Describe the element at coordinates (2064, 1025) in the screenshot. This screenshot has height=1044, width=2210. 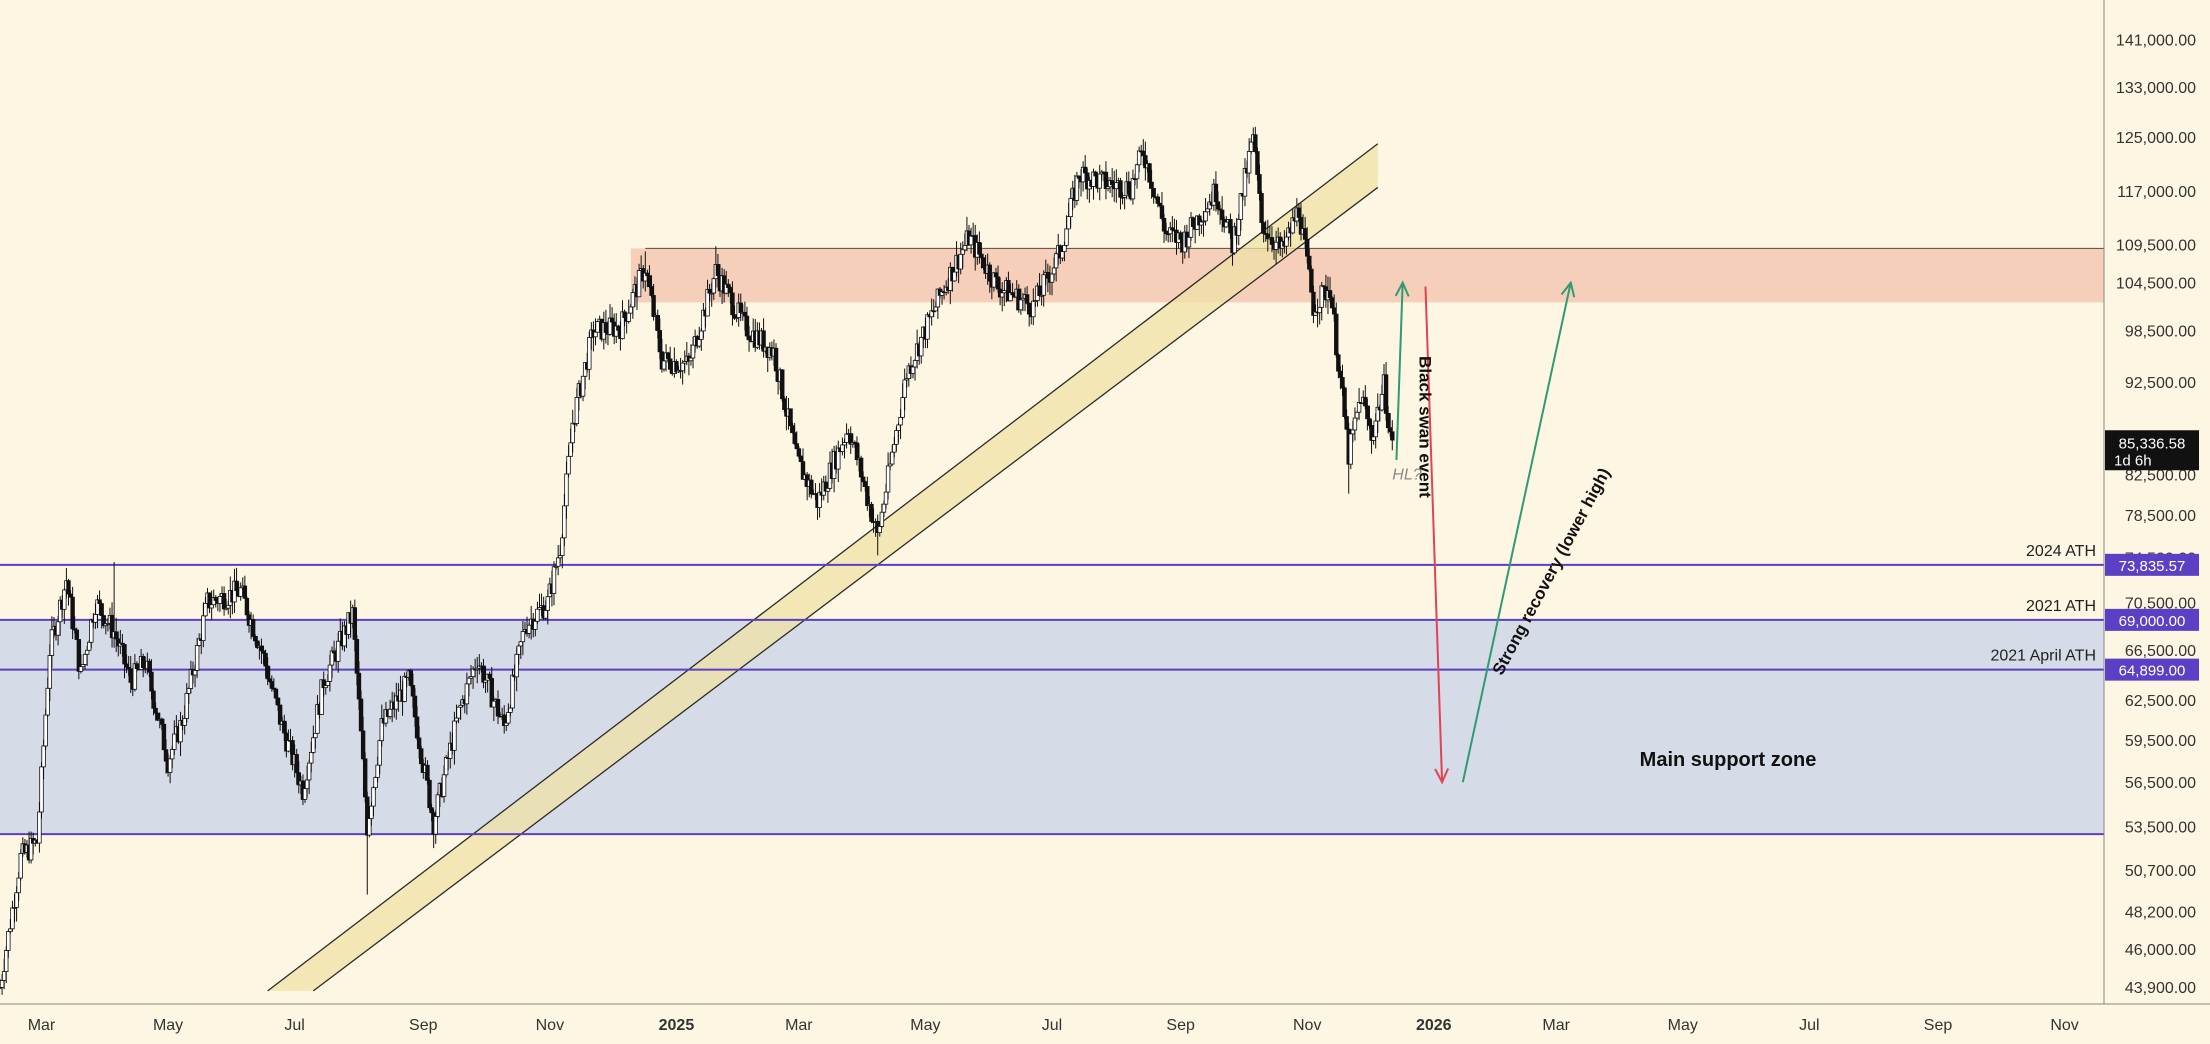
I see `x-tick-17: Nov` at that location.